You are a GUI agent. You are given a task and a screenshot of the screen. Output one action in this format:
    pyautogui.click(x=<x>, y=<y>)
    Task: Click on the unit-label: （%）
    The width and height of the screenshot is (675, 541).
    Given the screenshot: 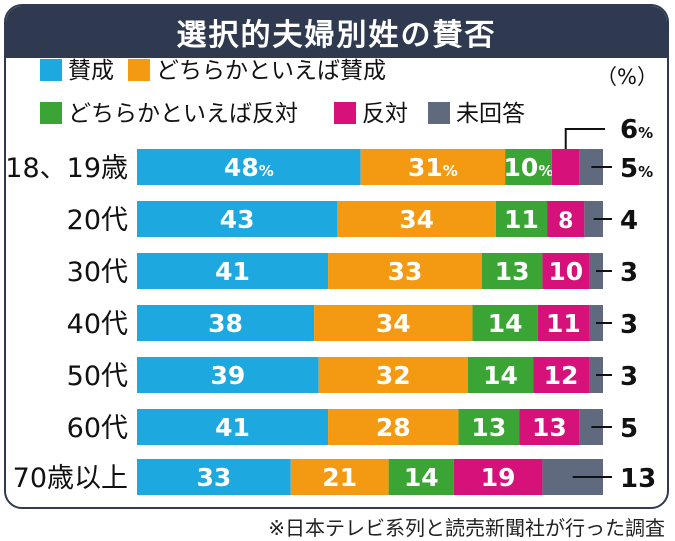 What is the action you would take?
    pyautogui.click(x=627, y=77)
    